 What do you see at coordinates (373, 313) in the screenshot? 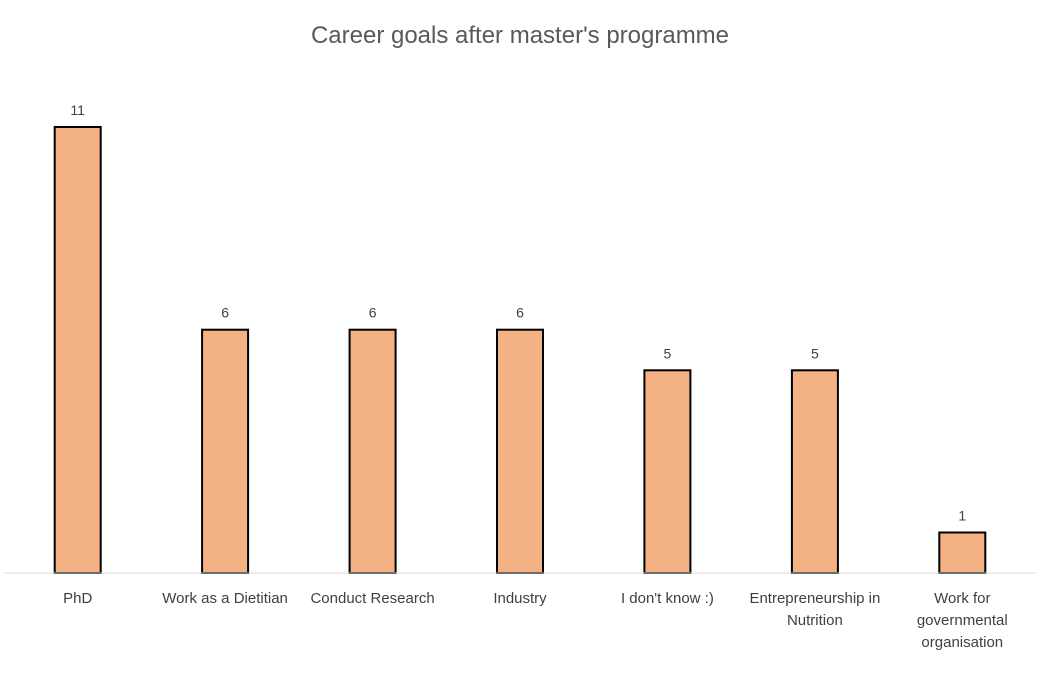
I see `data-label-2: 6` at bounding box center [373, 313].